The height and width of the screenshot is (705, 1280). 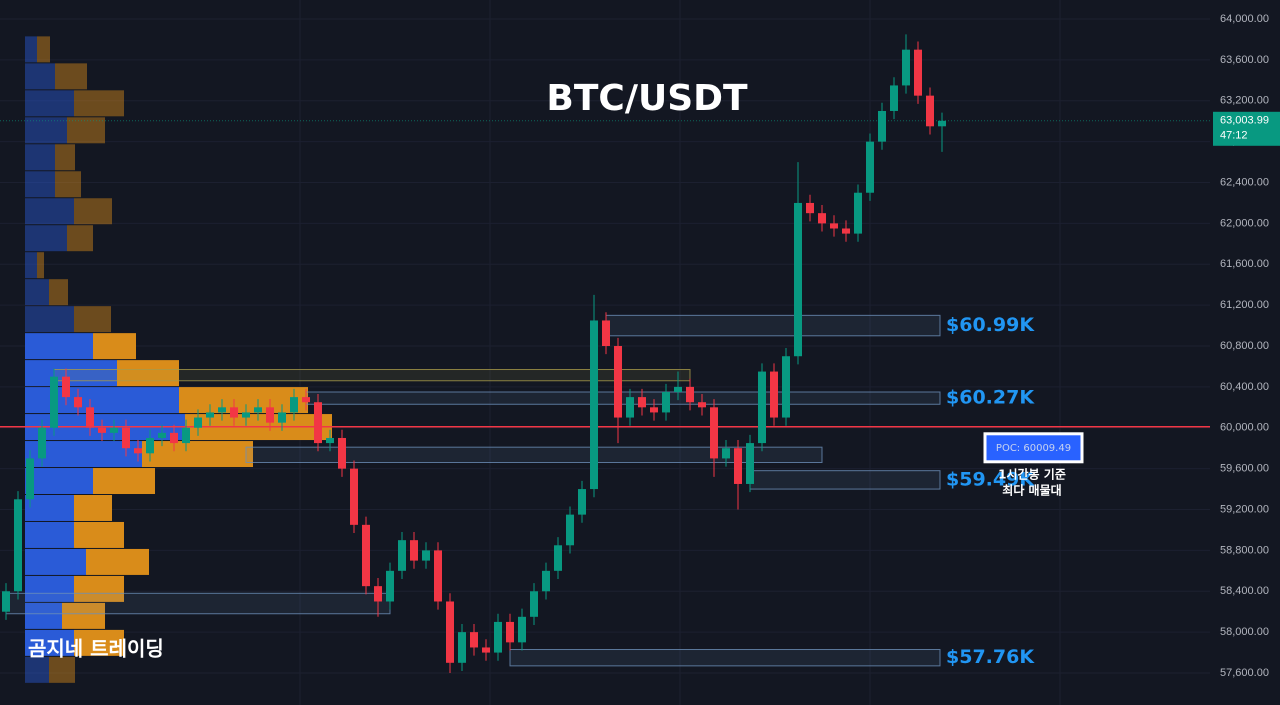 I want to click on y-tick-label: 58,800.00, so click(x=1244, y=550).